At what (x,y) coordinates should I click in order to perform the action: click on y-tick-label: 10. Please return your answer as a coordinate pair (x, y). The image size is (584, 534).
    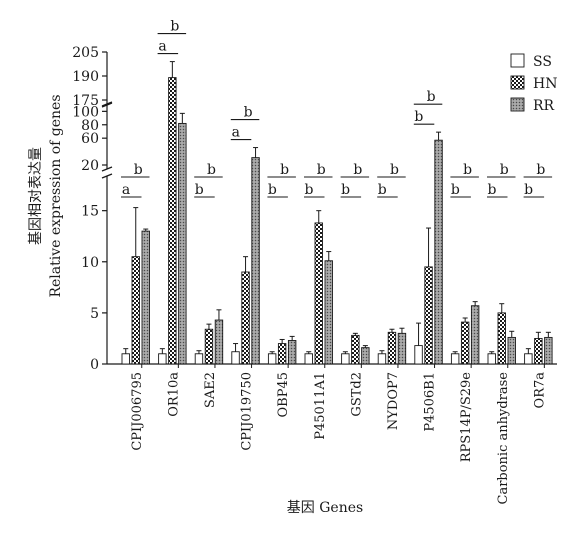
    Looking at the image, I should click on (90, 263).